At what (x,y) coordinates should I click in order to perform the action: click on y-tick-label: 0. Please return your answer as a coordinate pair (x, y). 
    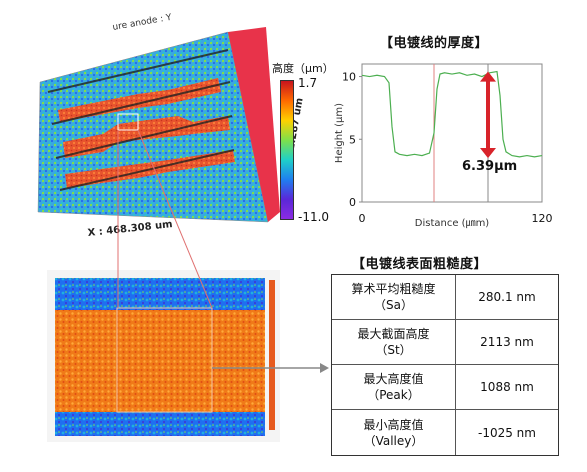
    Looking at the image, I should click on (352, 202).